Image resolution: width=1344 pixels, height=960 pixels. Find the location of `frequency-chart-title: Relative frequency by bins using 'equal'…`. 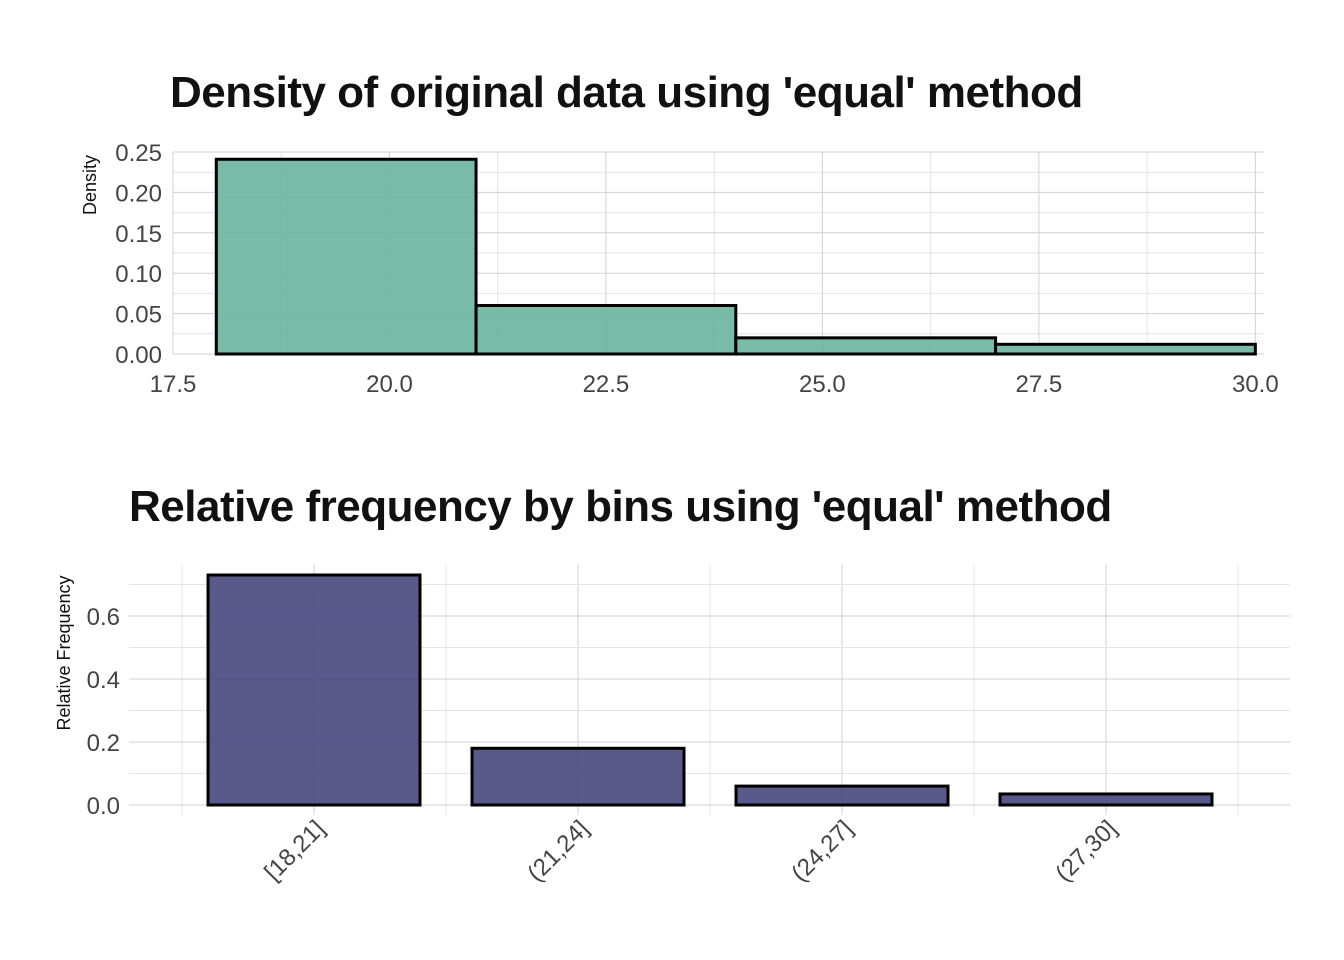

frequency-chart-title: Relative frequency by bins using 'equal'… is located at coordinates (620, 506).